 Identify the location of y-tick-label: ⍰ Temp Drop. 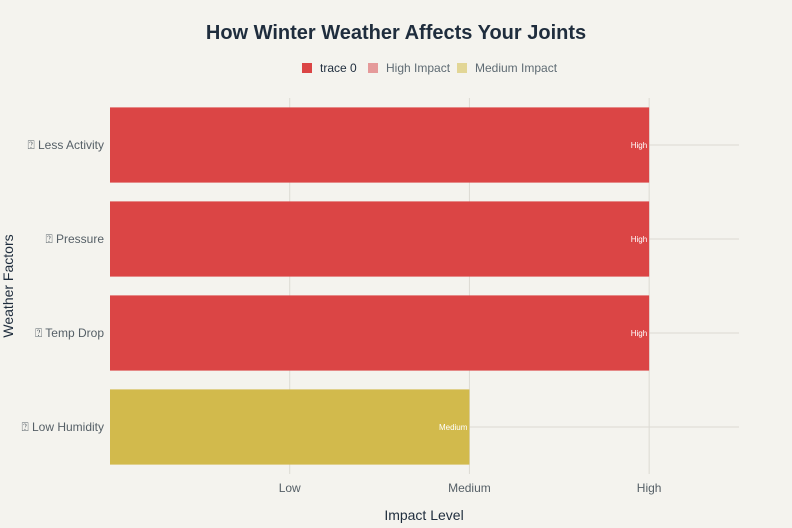
(69, 333).